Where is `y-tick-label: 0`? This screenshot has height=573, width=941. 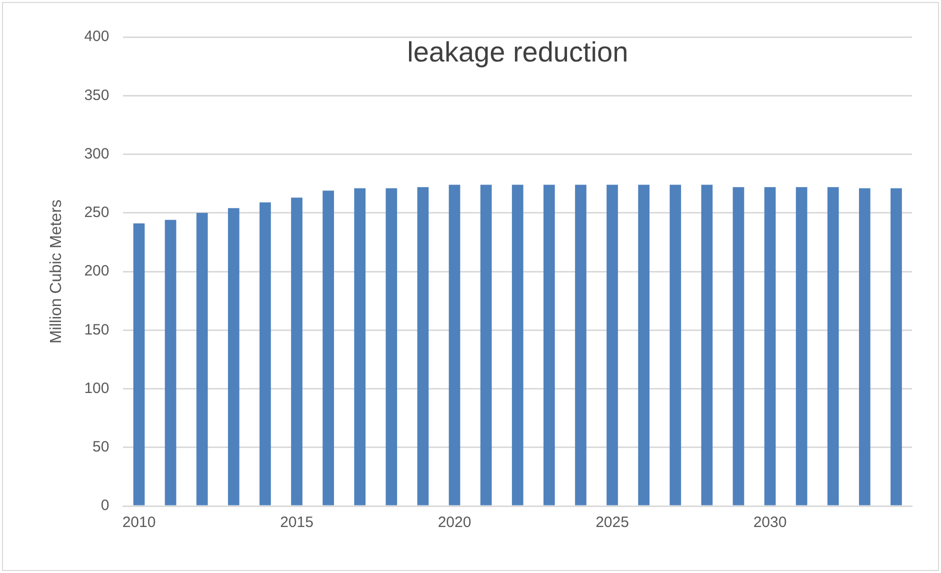
y-tick-label: 0 is located at coordinates (105, 505).